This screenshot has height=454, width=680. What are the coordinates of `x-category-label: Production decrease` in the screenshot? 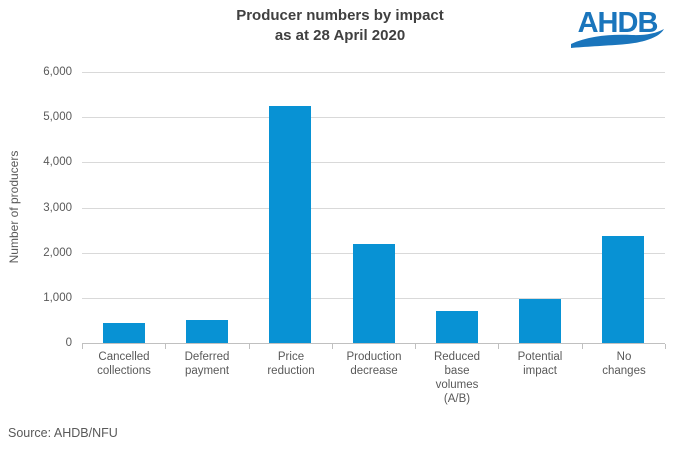 It's located at (374, 364).